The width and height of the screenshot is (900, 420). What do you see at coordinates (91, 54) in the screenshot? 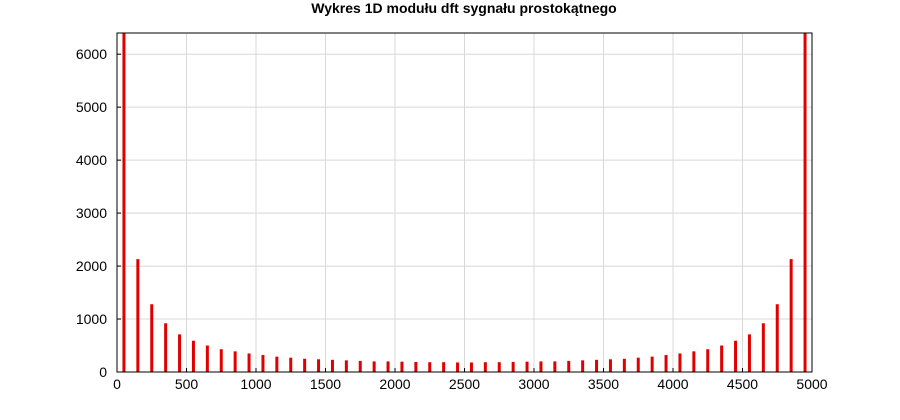
I see `y-tick-label: 6000` at bounding box center [91, 54].